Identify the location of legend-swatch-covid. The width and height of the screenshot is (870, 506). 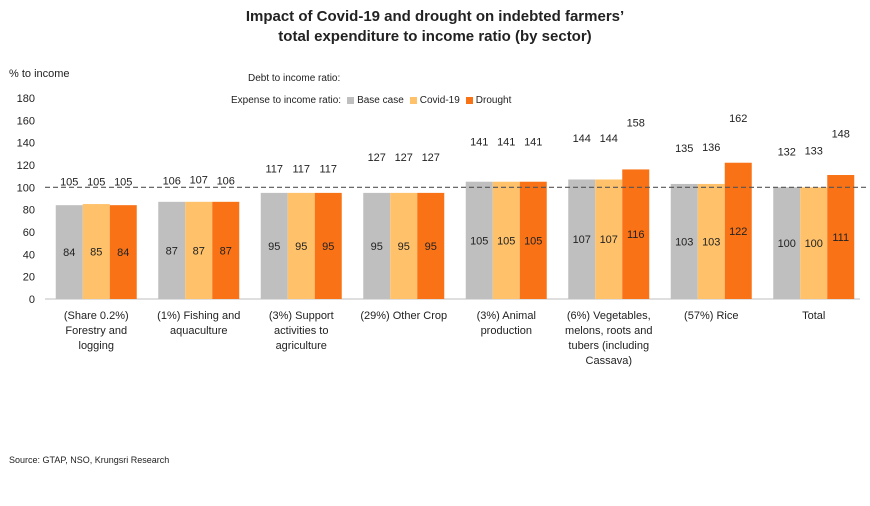
(413, 100).